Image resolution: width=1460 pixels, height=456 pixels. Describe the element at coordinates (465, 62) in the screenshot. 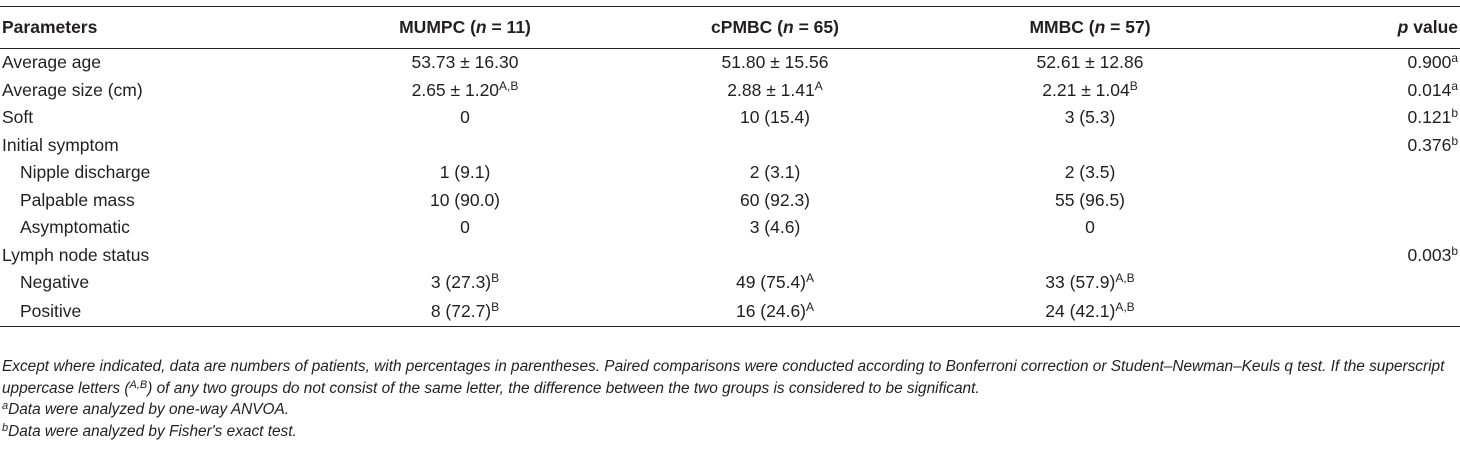

I see `mumpc-value: 53.73 ± 16.30` at that location.